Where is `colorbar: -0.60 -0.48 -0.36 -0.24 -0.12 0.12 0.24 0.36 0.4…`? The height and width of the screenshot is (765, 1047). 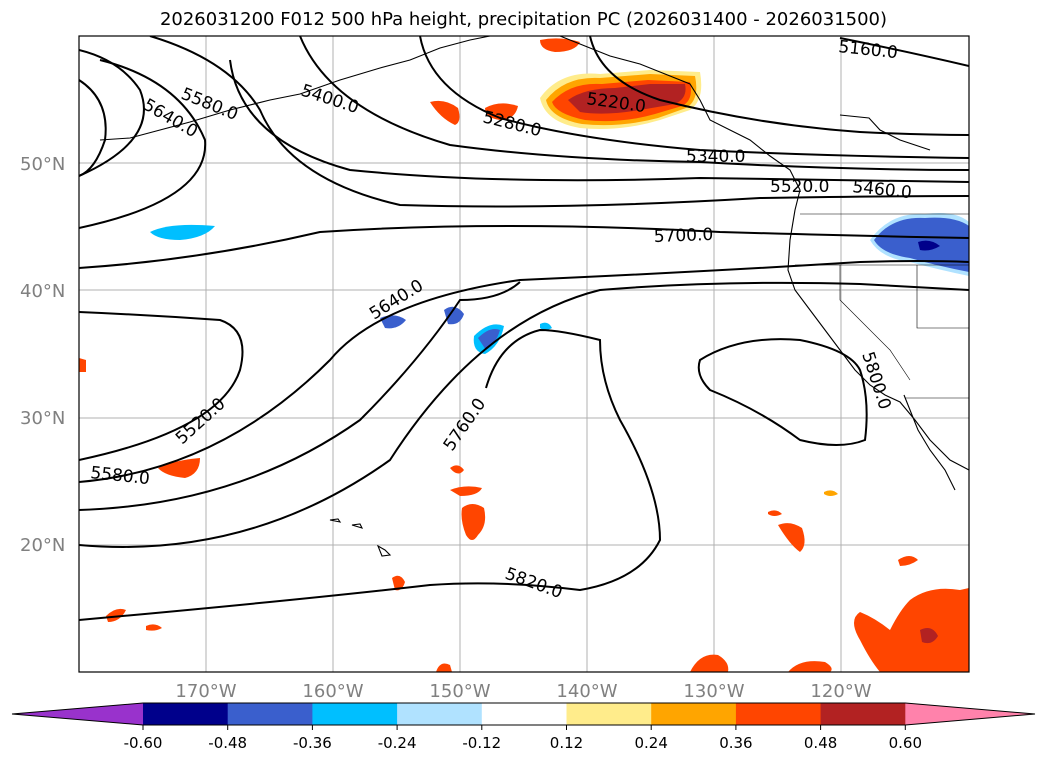
colorbar: -0.60 -0.48 -0.36 -0.24 -0.12 0.12 0.24 0.36 0.4… is located at coordinates (523, 727).